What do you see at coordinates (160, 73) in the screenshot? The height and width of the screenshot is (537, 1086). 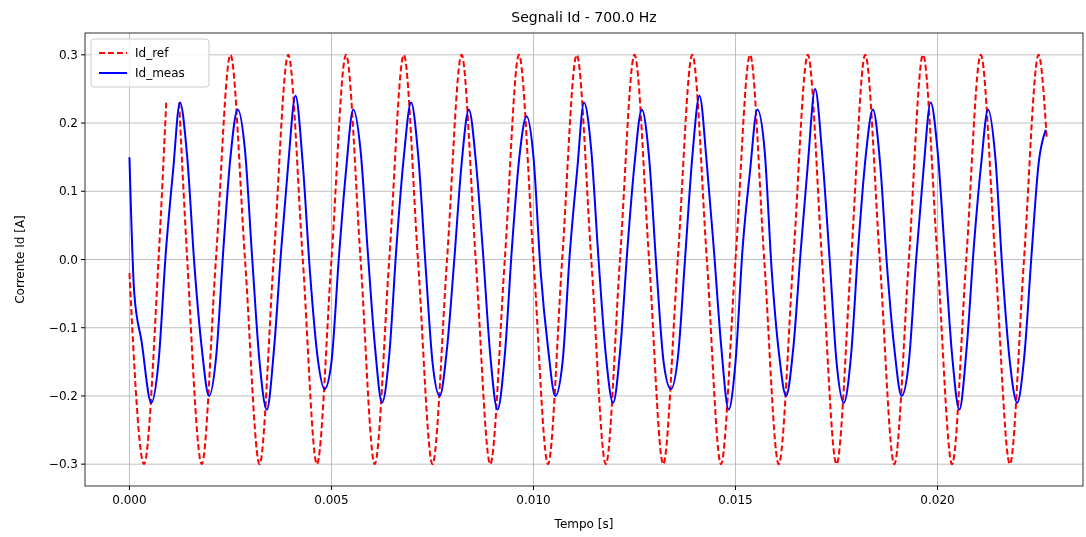 I see `legend-label: Id_meas` at bounding box center [160, 73].